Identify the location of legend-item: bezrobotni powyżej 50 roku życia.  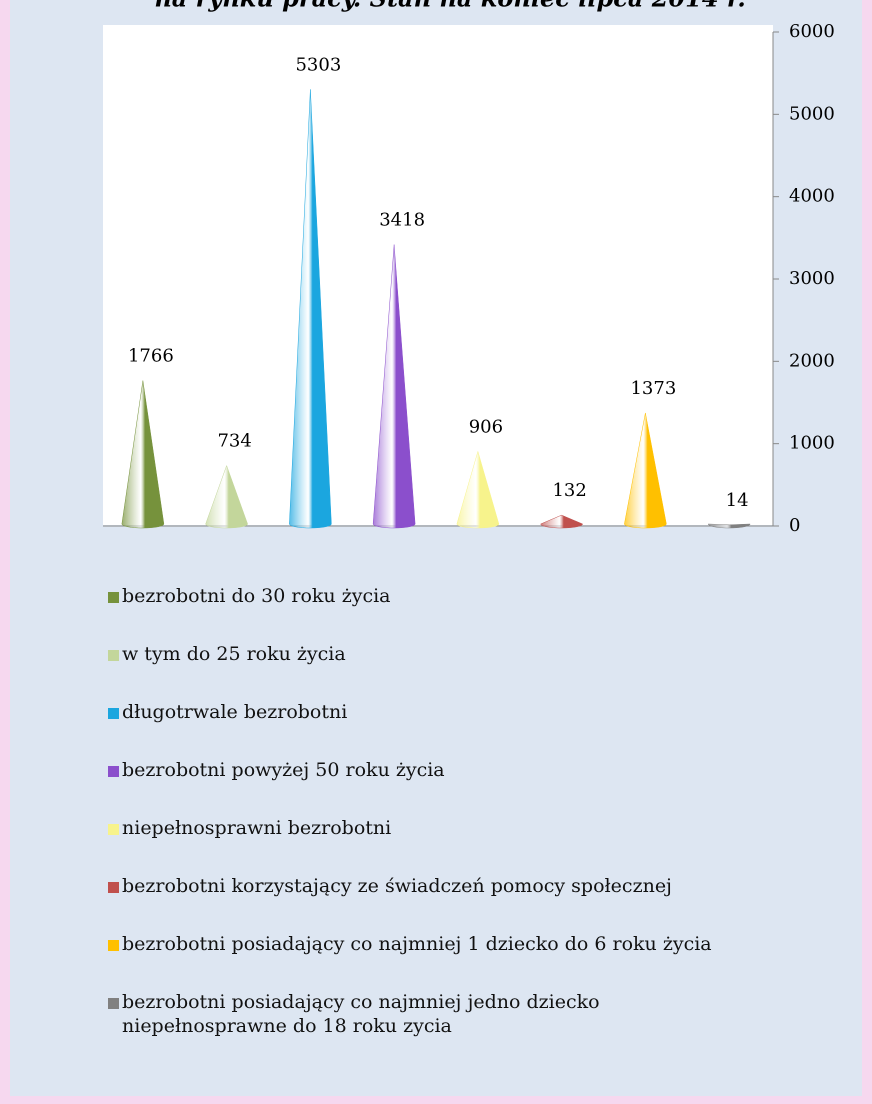
(410, 770).